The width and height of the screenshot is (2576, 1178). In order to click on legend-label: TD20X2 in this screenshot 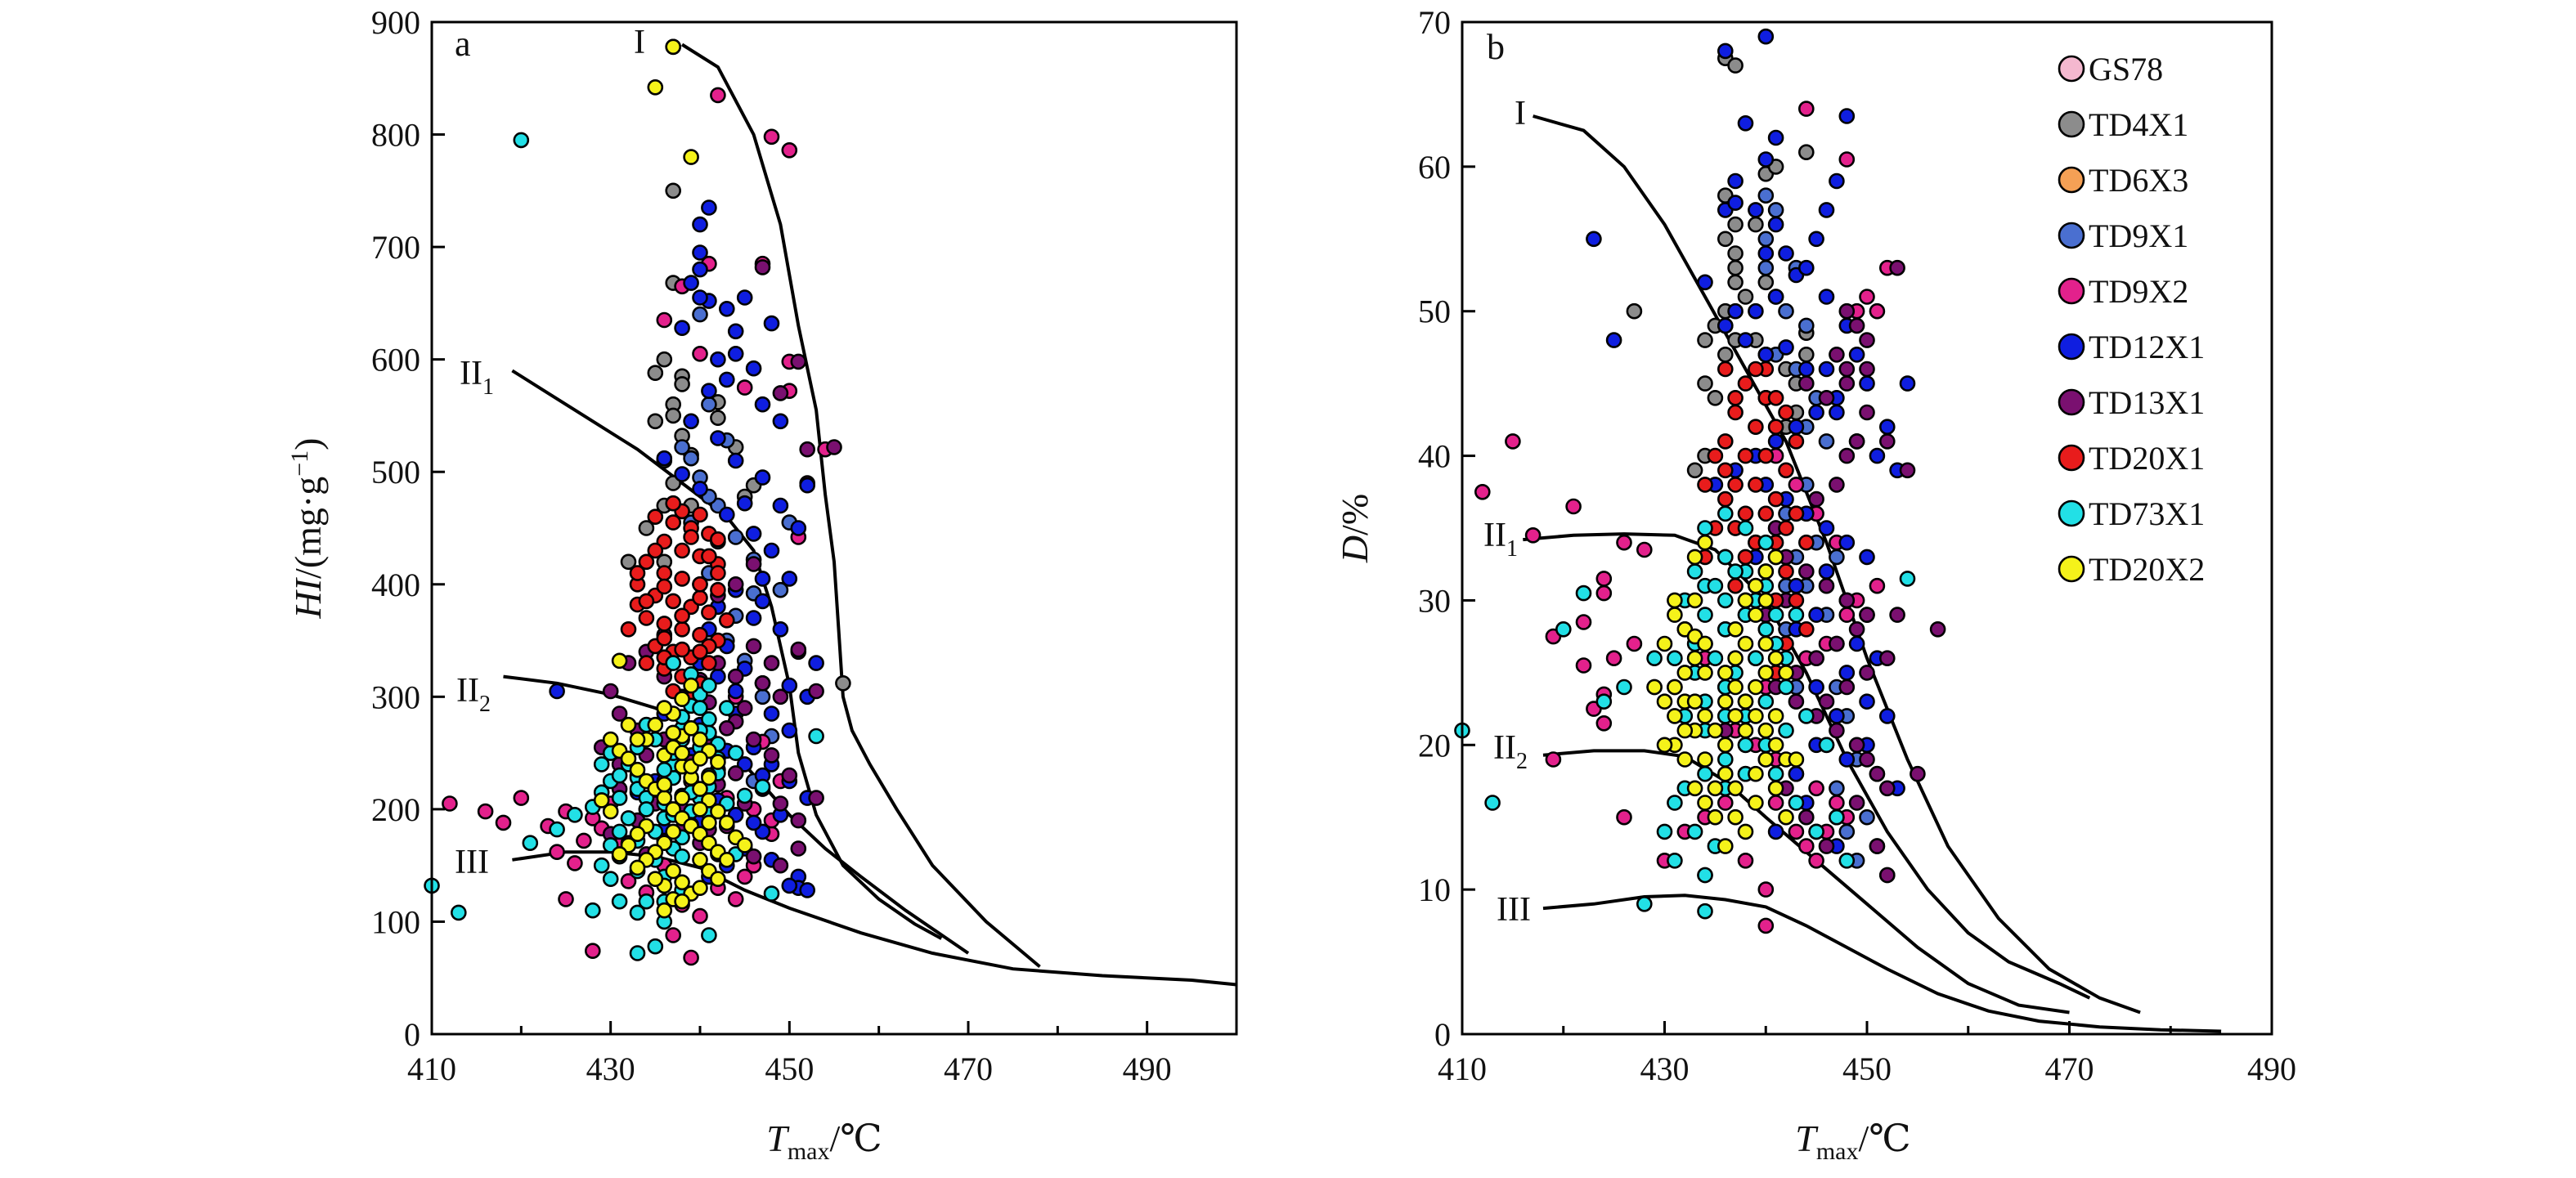, I will do `click(2147, 569)`.